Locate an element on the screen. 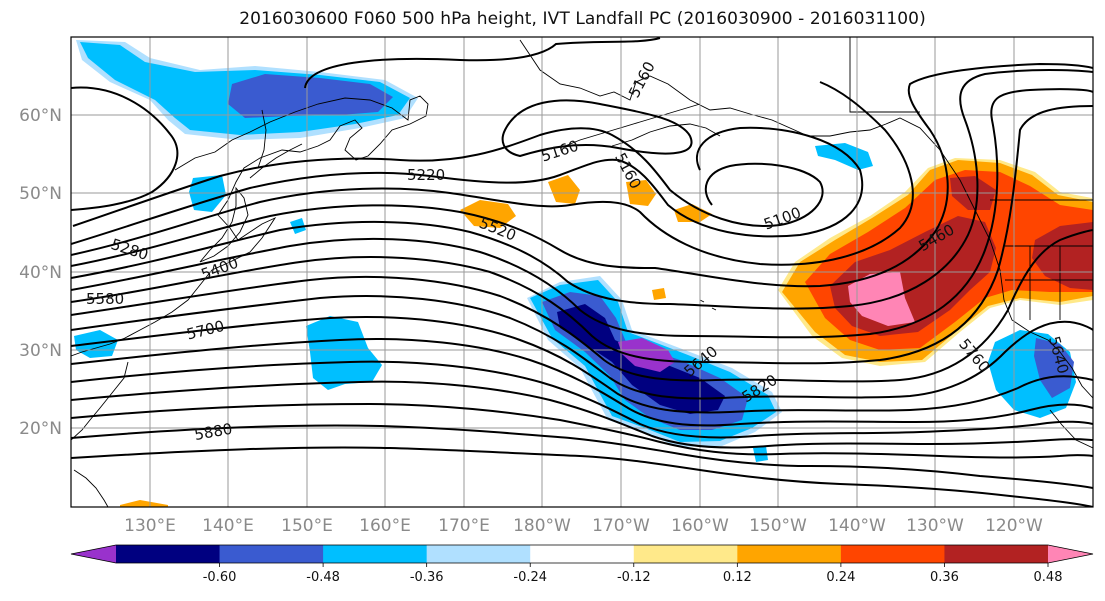 The width and height of the screenshot is (1105, 601). latitude-label: 20°N is located at coordinates (40, 429).